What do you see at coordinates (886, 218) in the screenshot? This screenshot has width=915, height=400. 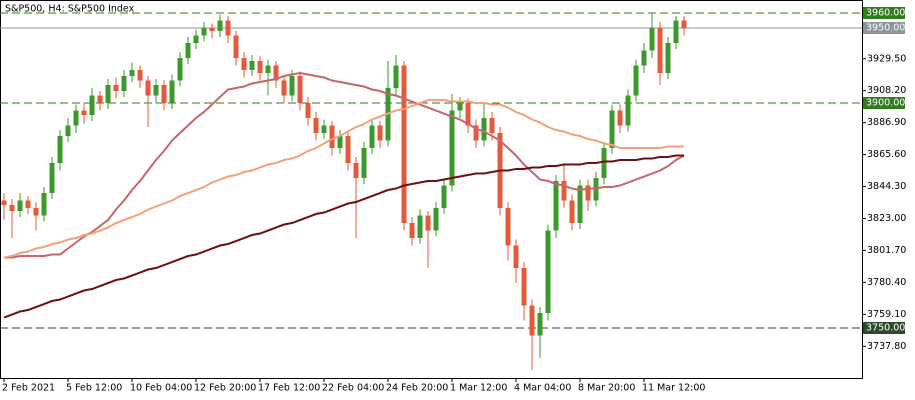 I see `y-tick-label: 3823.00` at bounding box center [886, 218].